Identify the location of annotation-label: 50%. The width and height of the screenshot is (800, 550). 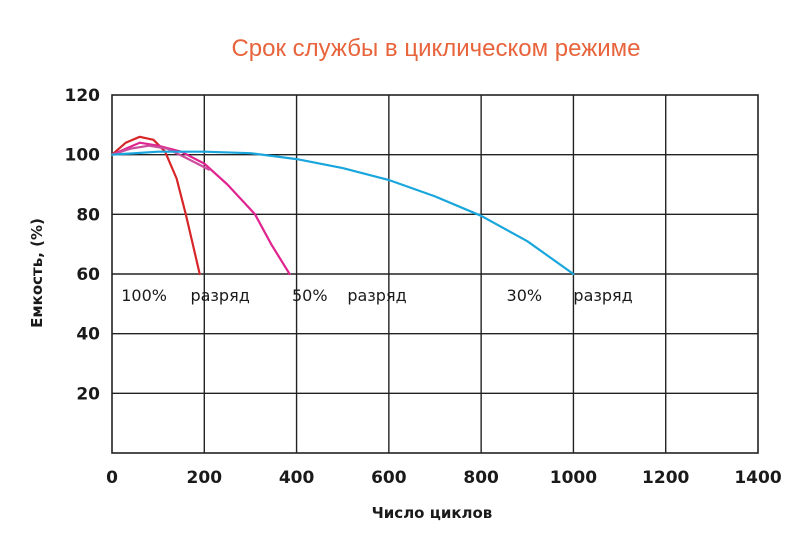
(310, 295).